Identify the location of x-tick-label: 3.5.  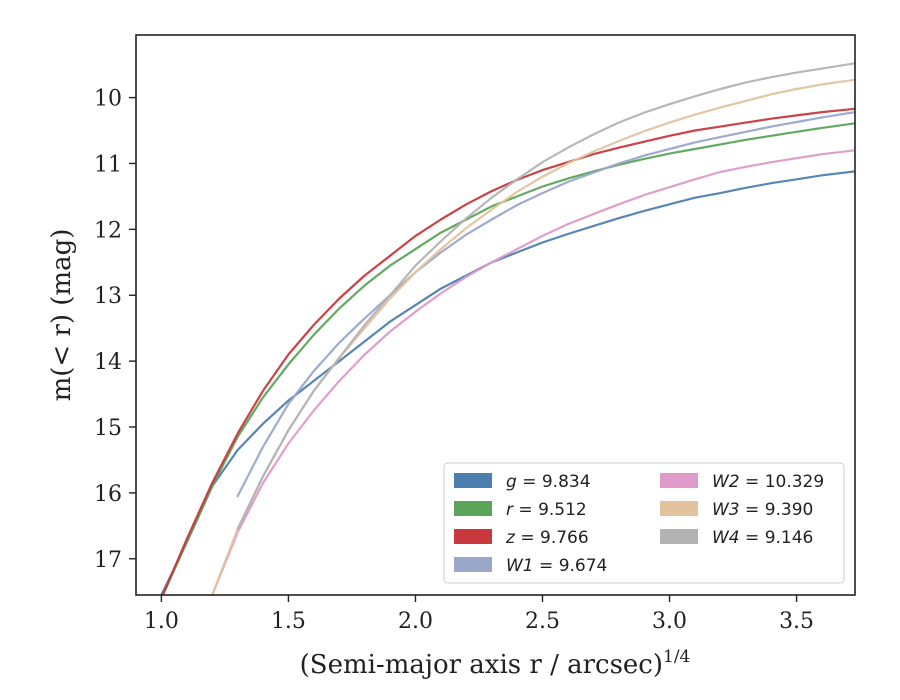
(796, 621).